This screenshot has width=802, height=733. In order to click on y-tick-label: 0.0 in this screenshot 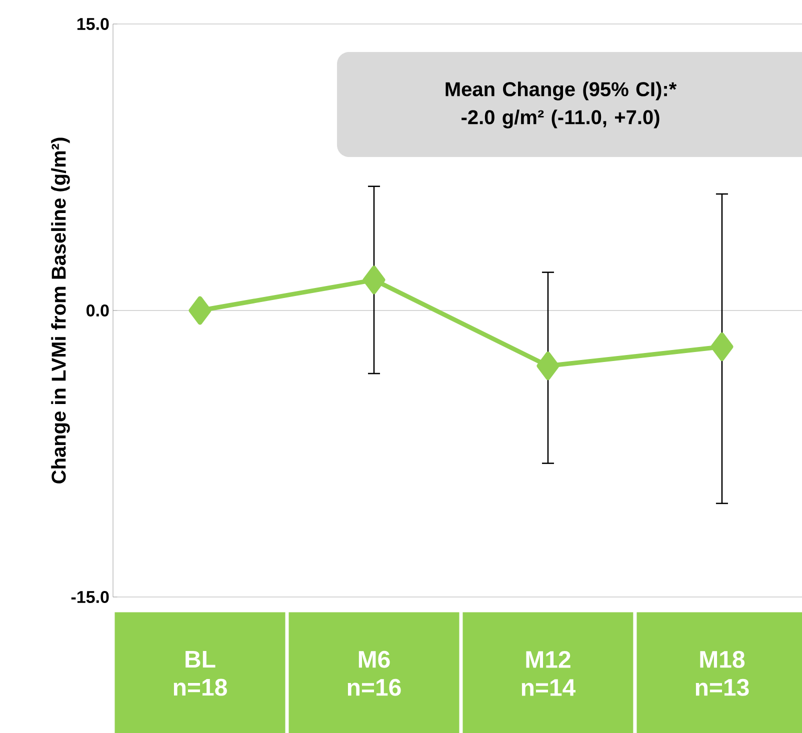, I will do `click(97, 310)`.